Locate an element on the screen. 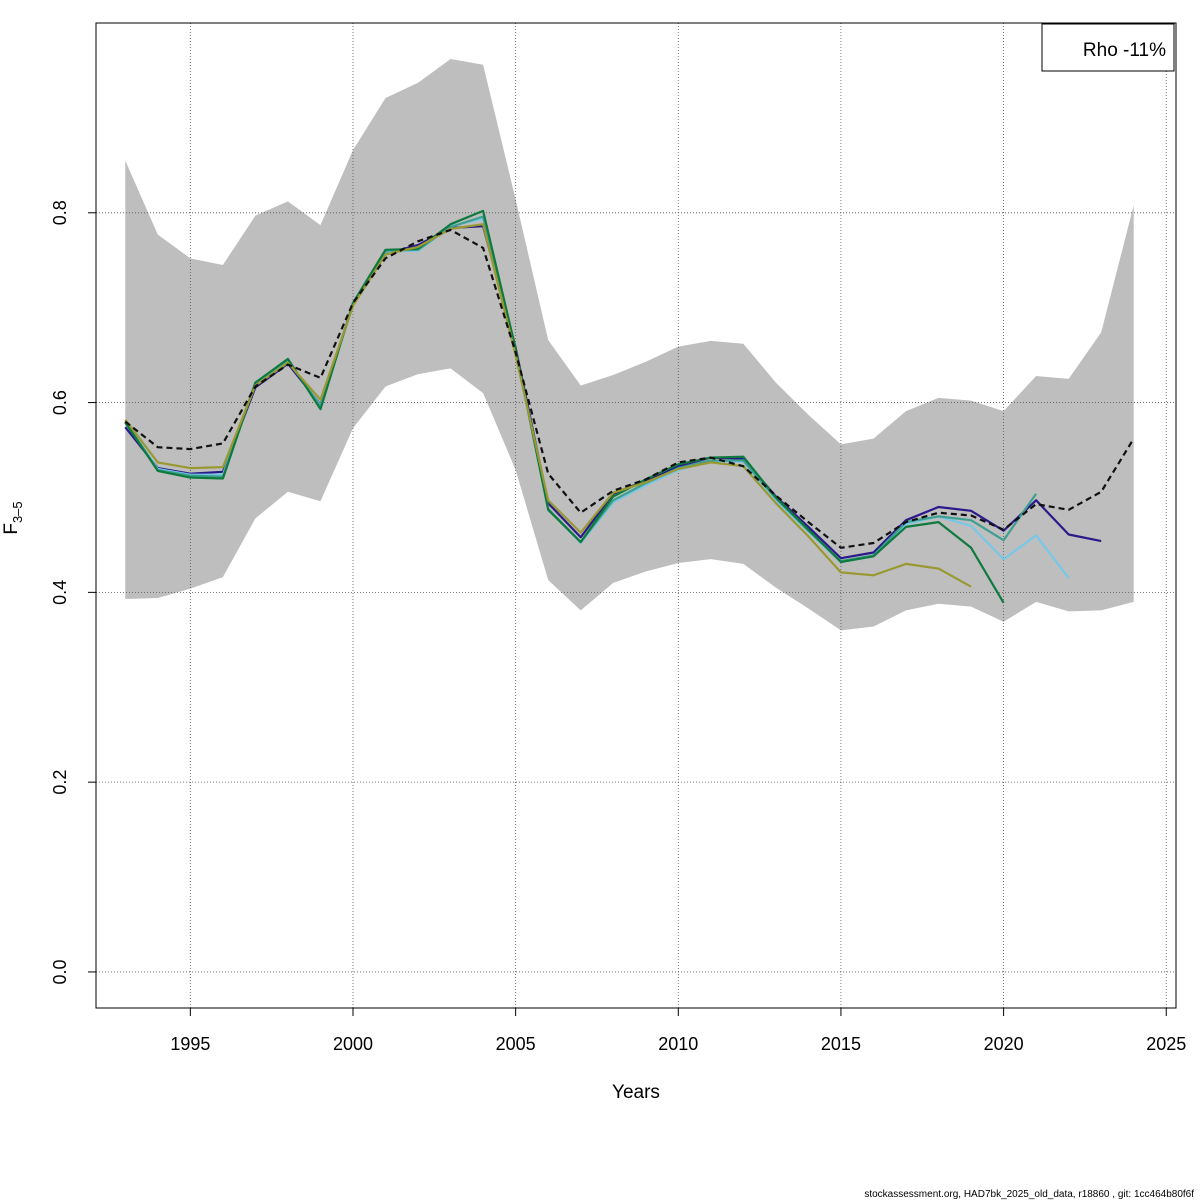 This screenshot has width=1200, height=1200. y-tick-label-0.8: 0.8 is located at coordinates (60, 212).